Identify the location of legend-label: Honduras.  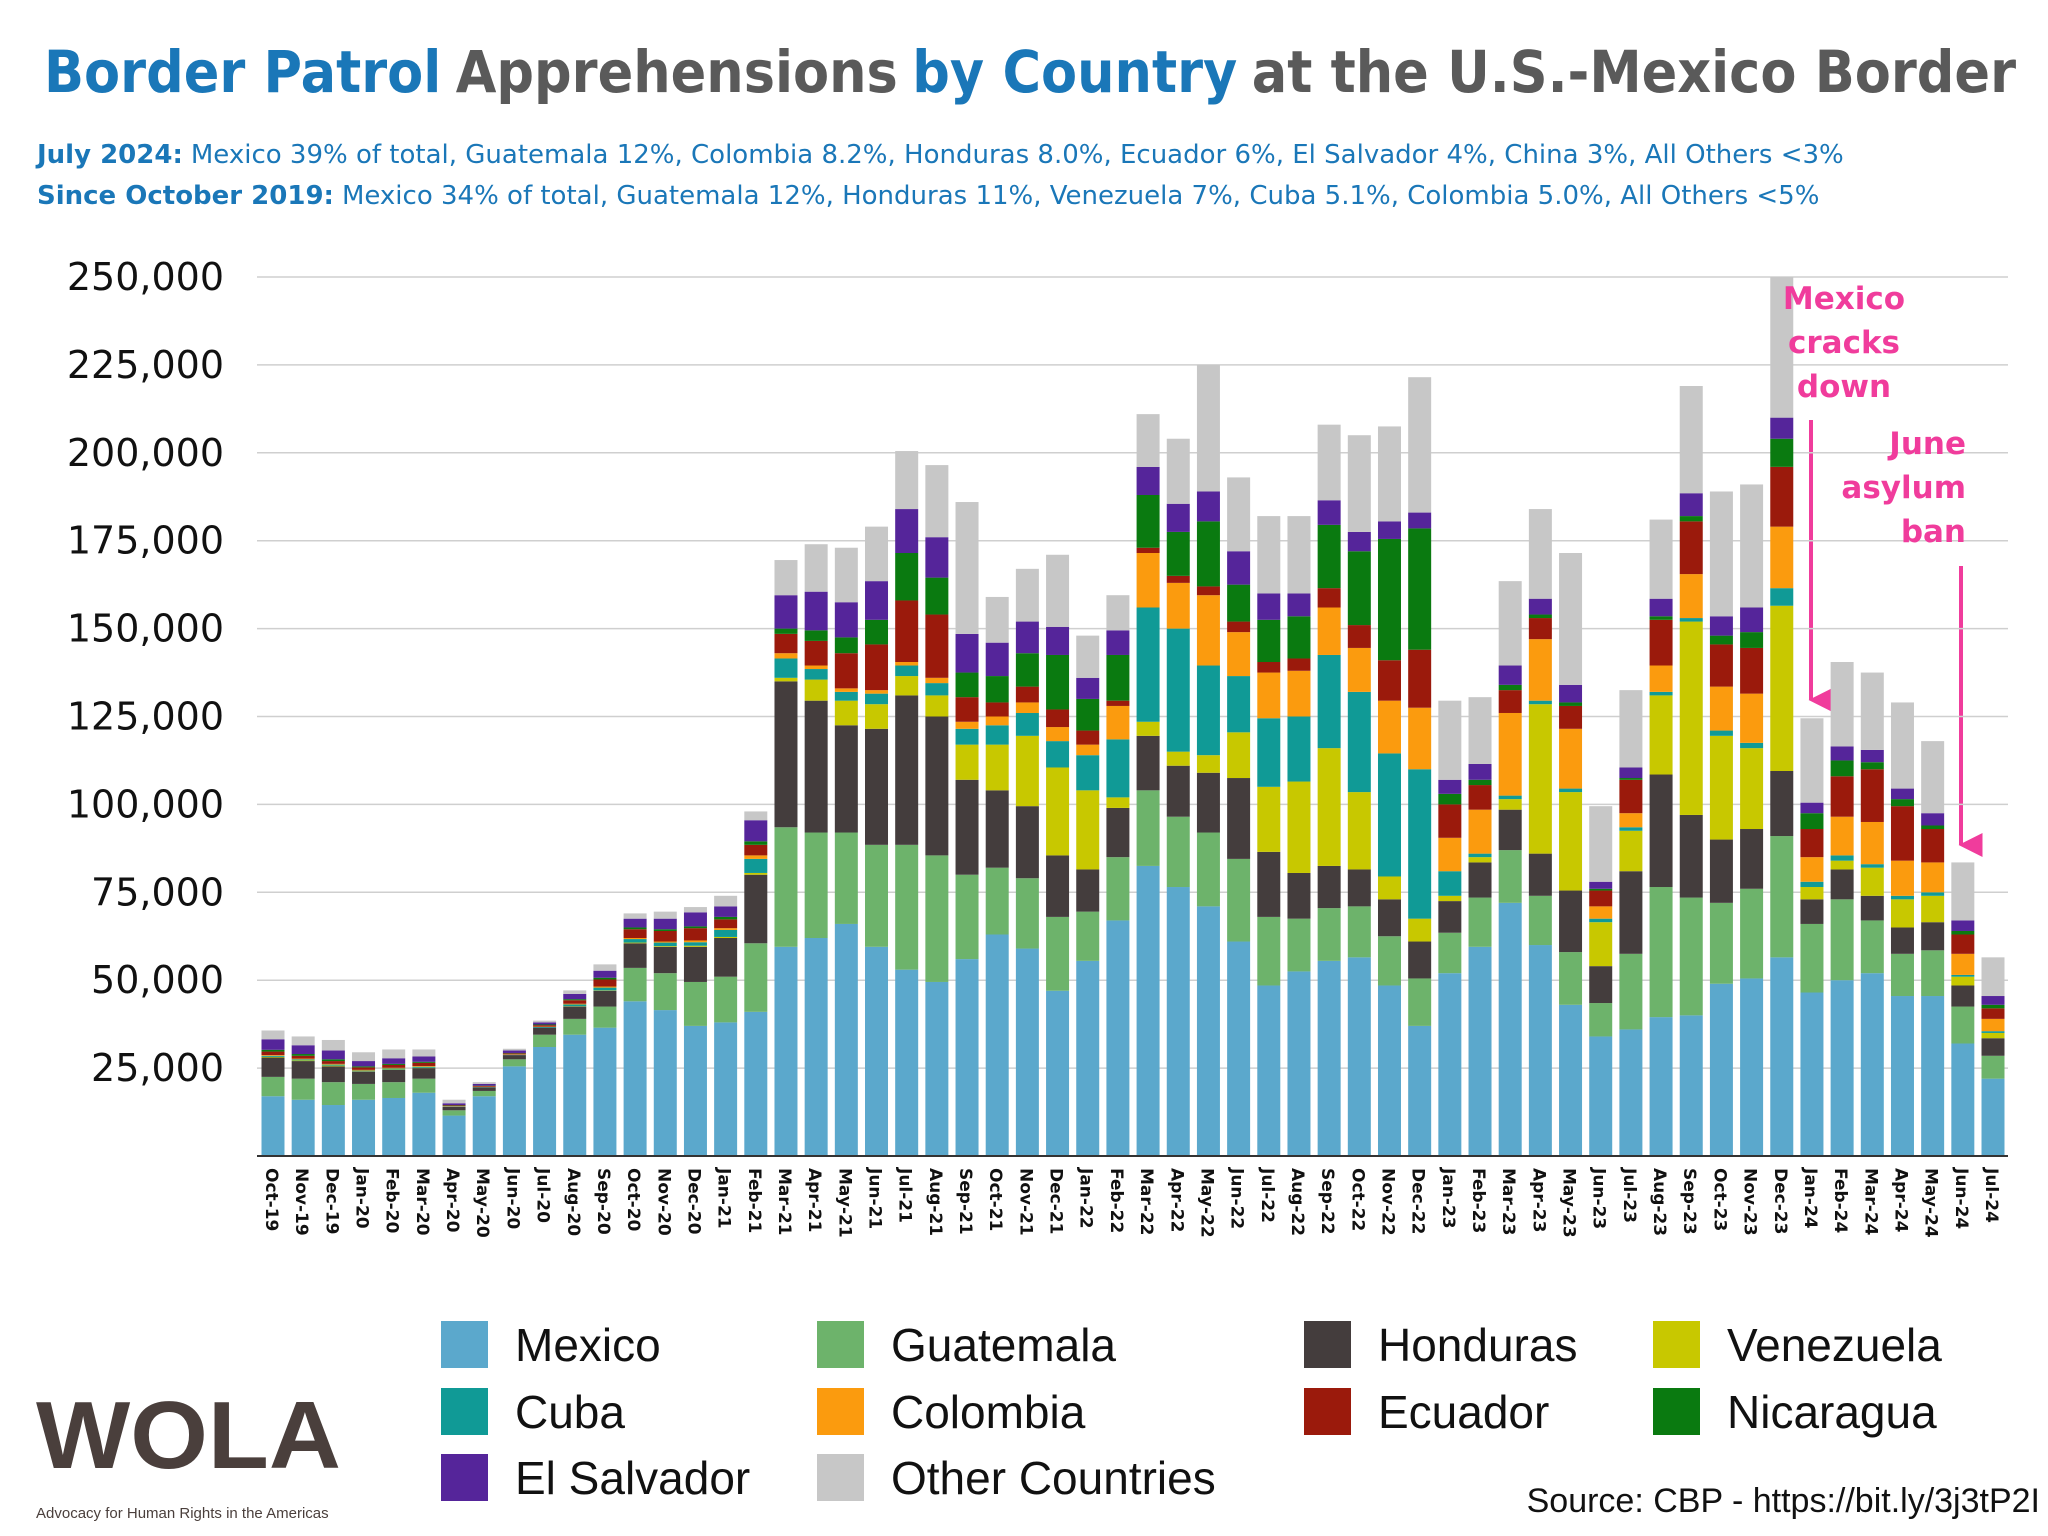
(1477, 1345).